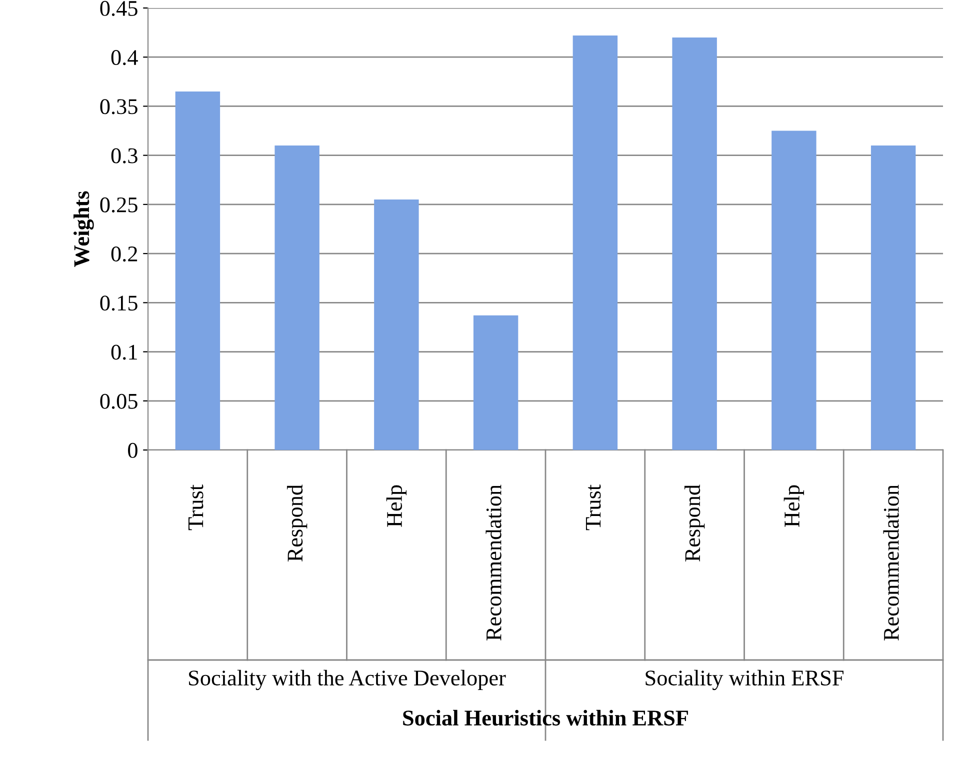  What do you see at coordinates (119, 106) in the screenshot?
I see `y-tick-label: 0.35` at bounding box center [119, 106].